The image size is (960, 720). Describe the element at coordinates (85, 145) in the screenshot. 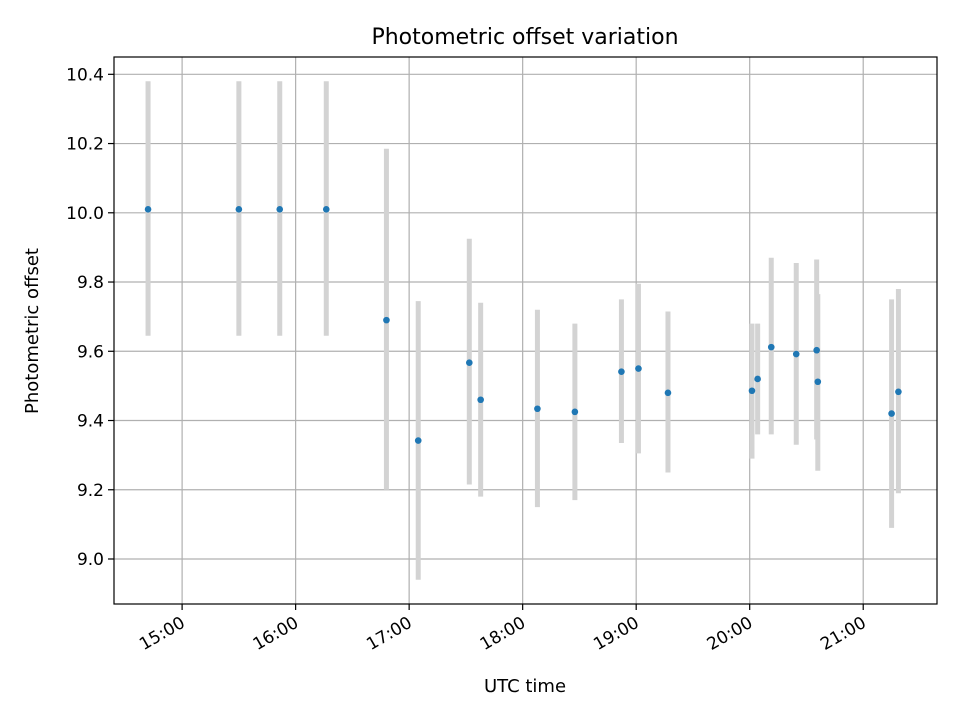

I see `y-tick-label: 10.2` at that location.